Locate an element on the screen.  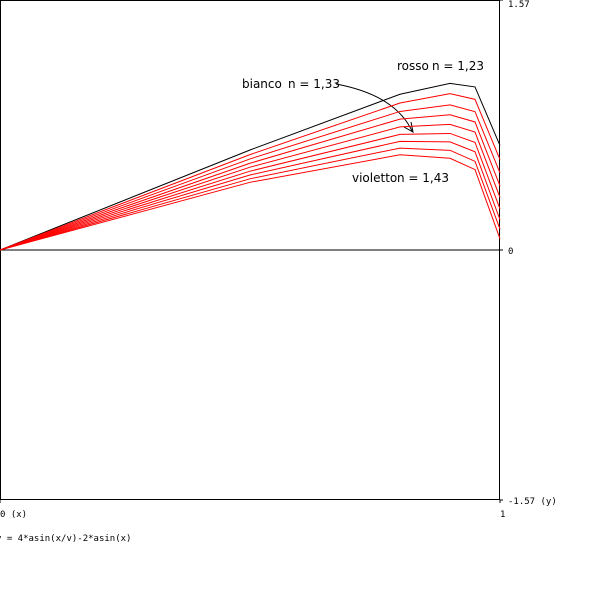
y-tick-label: 0 is located at coordinates (510, 252).